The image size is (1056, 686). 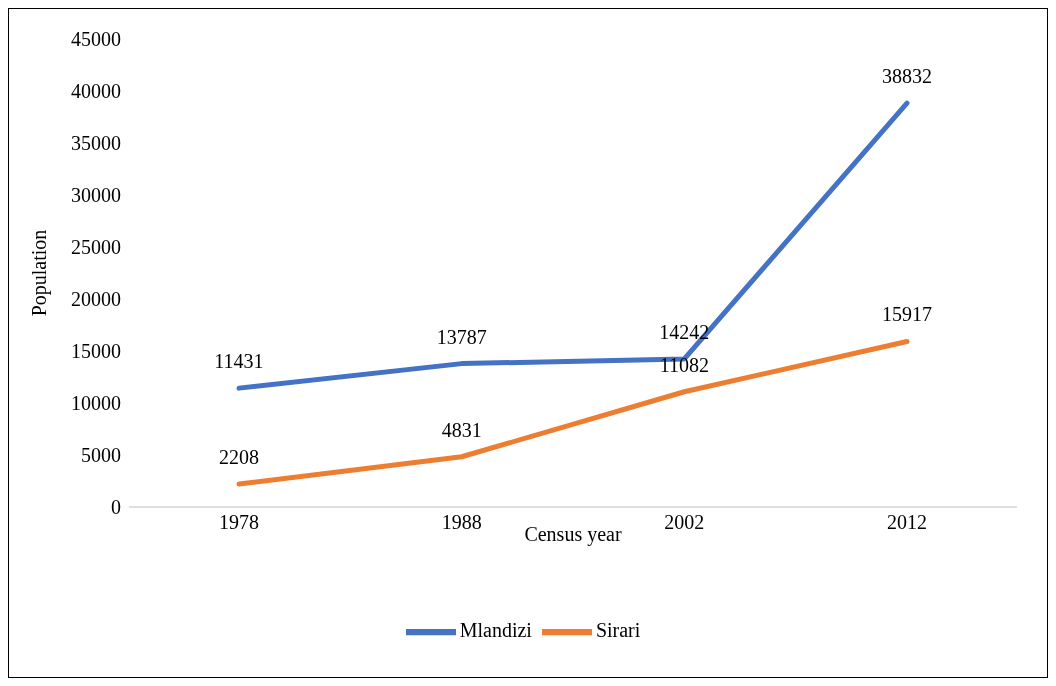 What do you see at coordinates (96, 91) in the screenshot?
I see `y-tick-label: 40000` at bounding box center [96, 91].